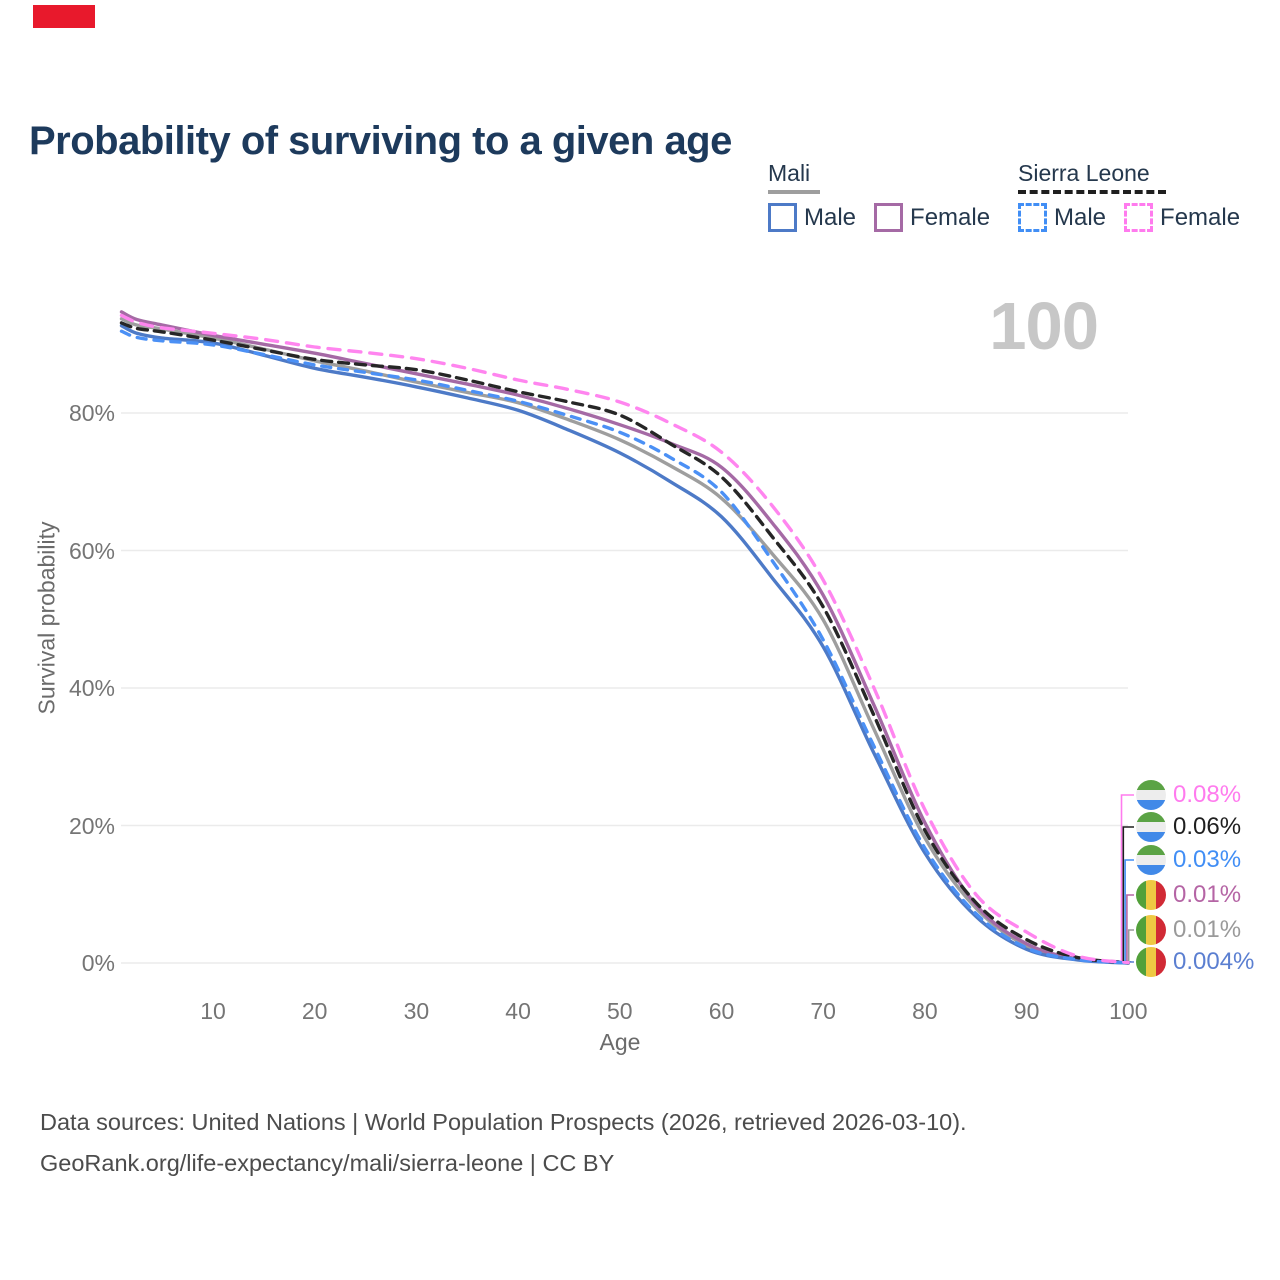 The height and width of the screenshot is (1280, 1280). What do you see at coordinates (1128, 1011) in the screenshot?
I see `x-tick-label: 100` at bounding box center [1128, 1011].